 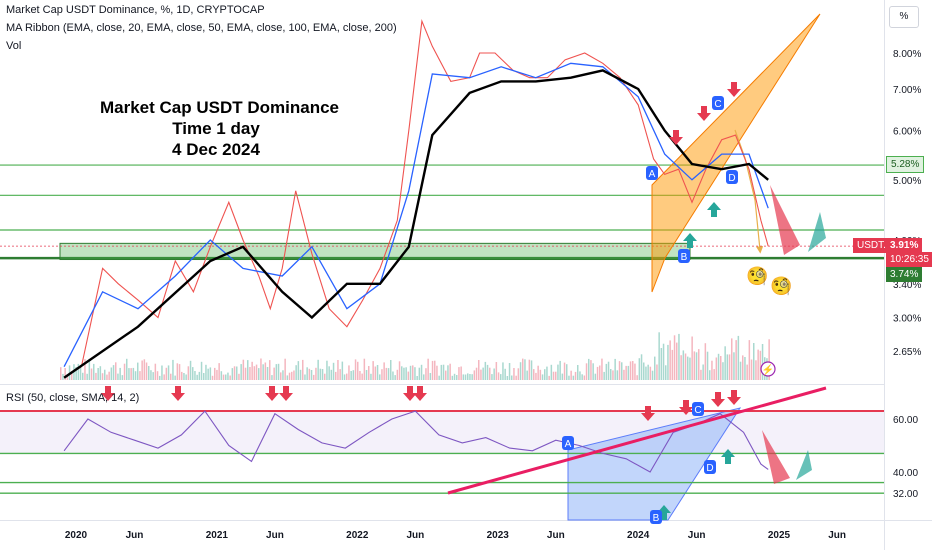 What do you see at coordinates (357, 535) in the screenshot?
I see `time-tick-label: 2022` at bounding box center [357, 535].